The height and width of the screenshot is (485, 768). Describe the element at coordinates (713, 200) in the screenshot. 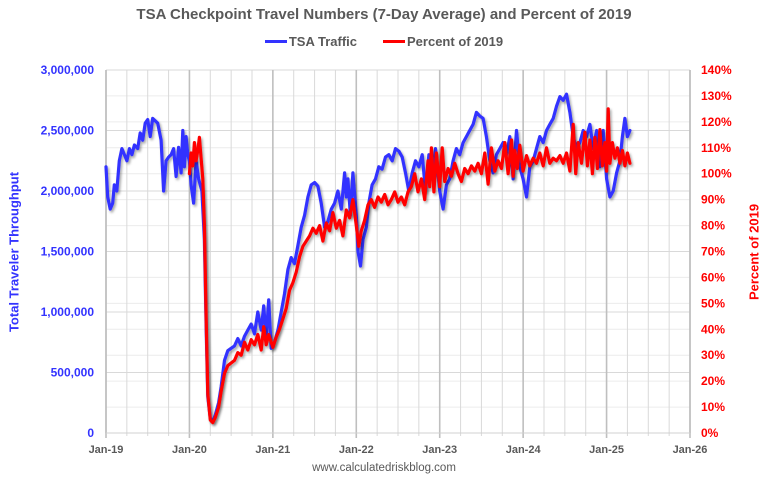

I see `svg-text: 90%` at that location.